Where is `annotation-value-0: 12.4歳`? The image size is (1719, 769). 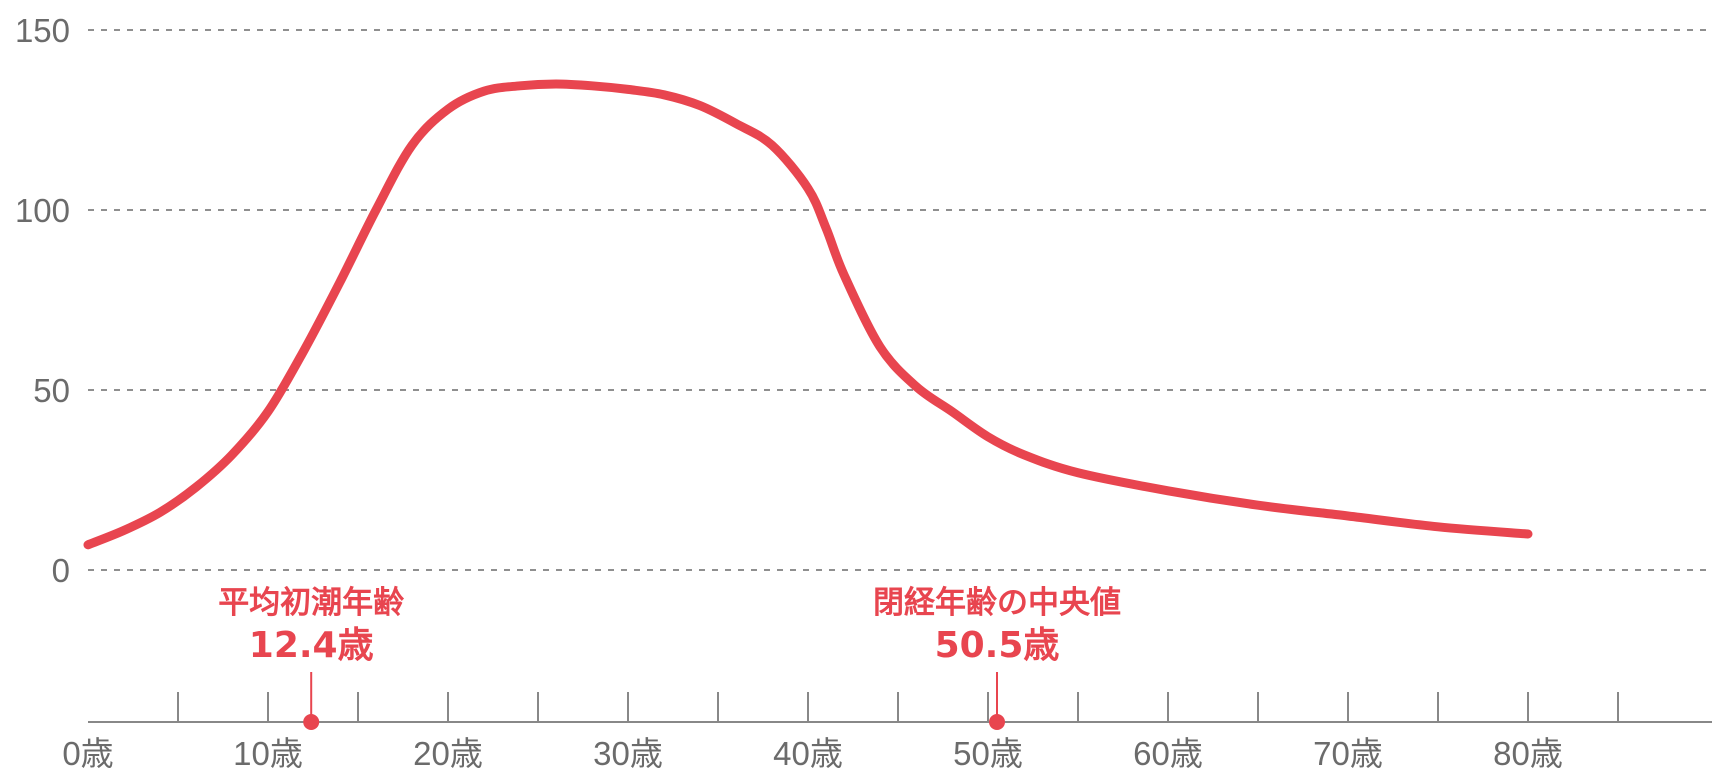
annotation-value-0: 12.4歳 is located at coordinates (311, 645).